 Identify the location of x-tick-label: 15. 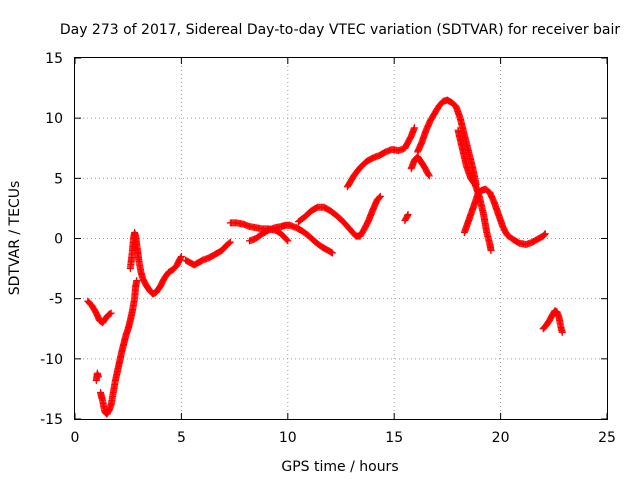
(394, 438).